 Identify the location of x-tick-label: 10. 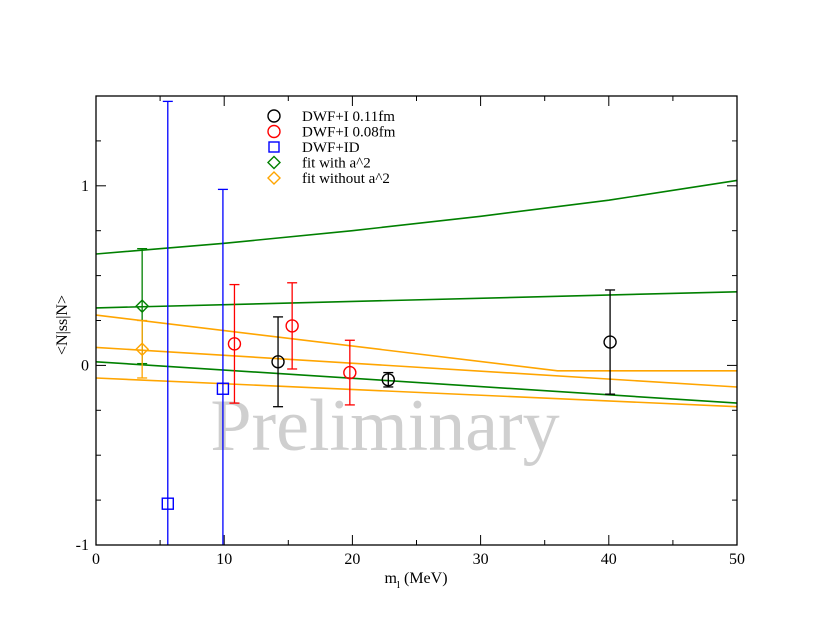
(224, 559).